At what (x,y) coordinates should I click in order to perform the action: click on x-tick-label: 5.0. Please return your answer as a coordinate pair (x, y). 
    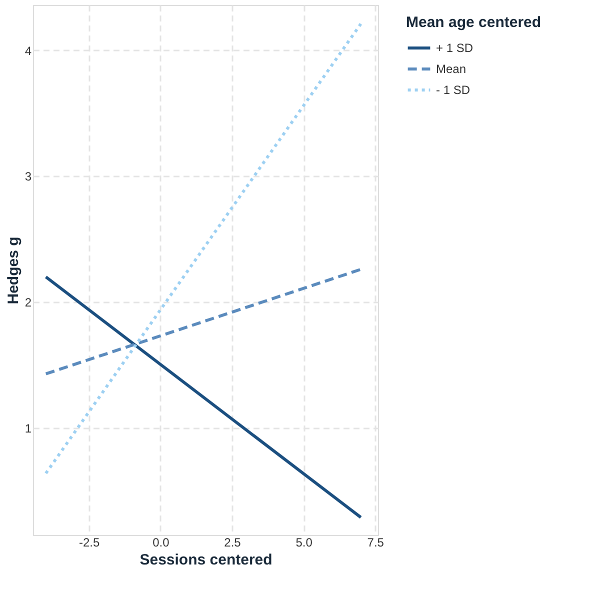
    Looking at the image, I should click on (304, 543).